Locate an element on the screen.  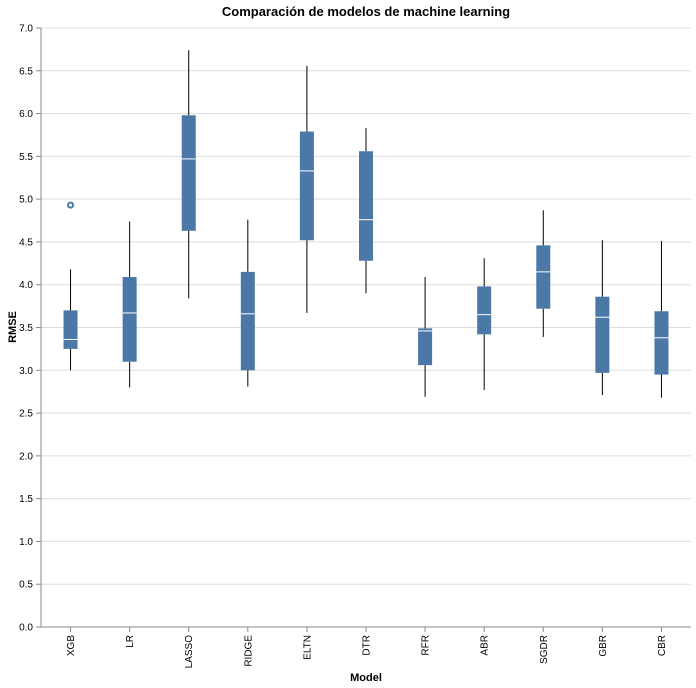
x-tick-label: GBR is located at coordinates (603, 646).